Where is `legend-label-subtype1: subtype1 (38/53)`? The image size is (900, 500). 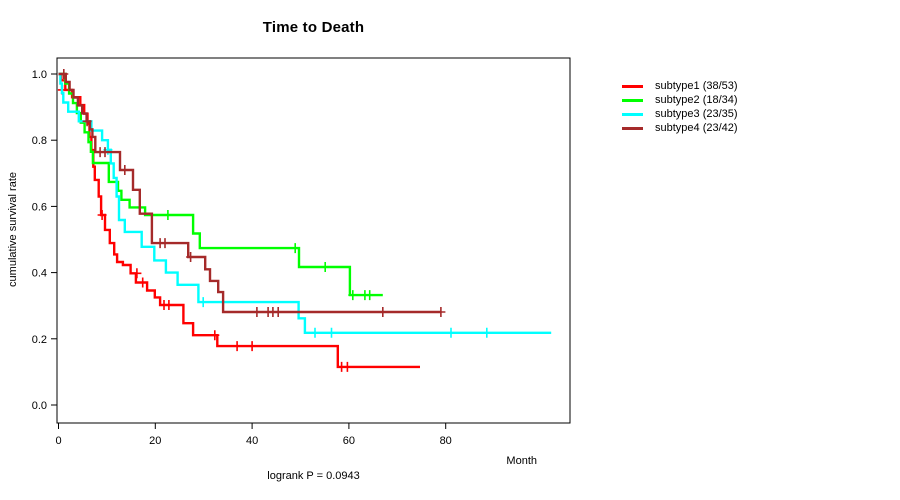
legend-label-subtype1: subtype1 (38/53) is located at coordinates (696, 86).